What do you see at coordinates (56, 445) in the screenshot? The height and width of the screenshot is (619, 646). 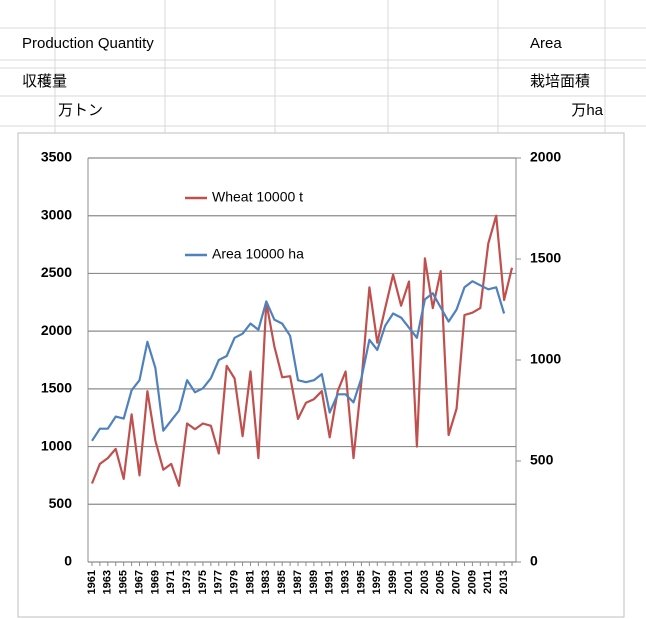 I see `y-tick-label: 1000` at bounding box center [56, 445].